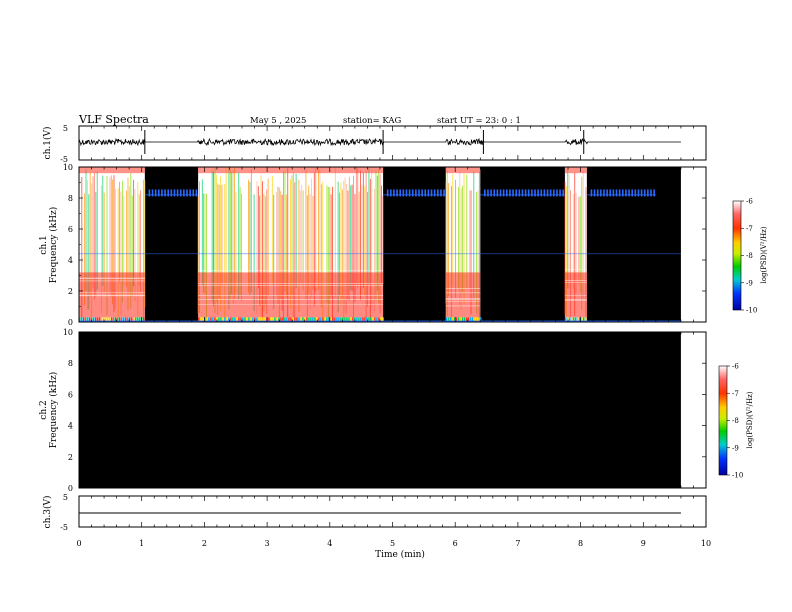 The height and width of the screenshot is (612, 792). What do you see at coordinates (400, 554) in the screenshot?
I see `x-axis-label: Time (min)` at bounding box center [400, 554].